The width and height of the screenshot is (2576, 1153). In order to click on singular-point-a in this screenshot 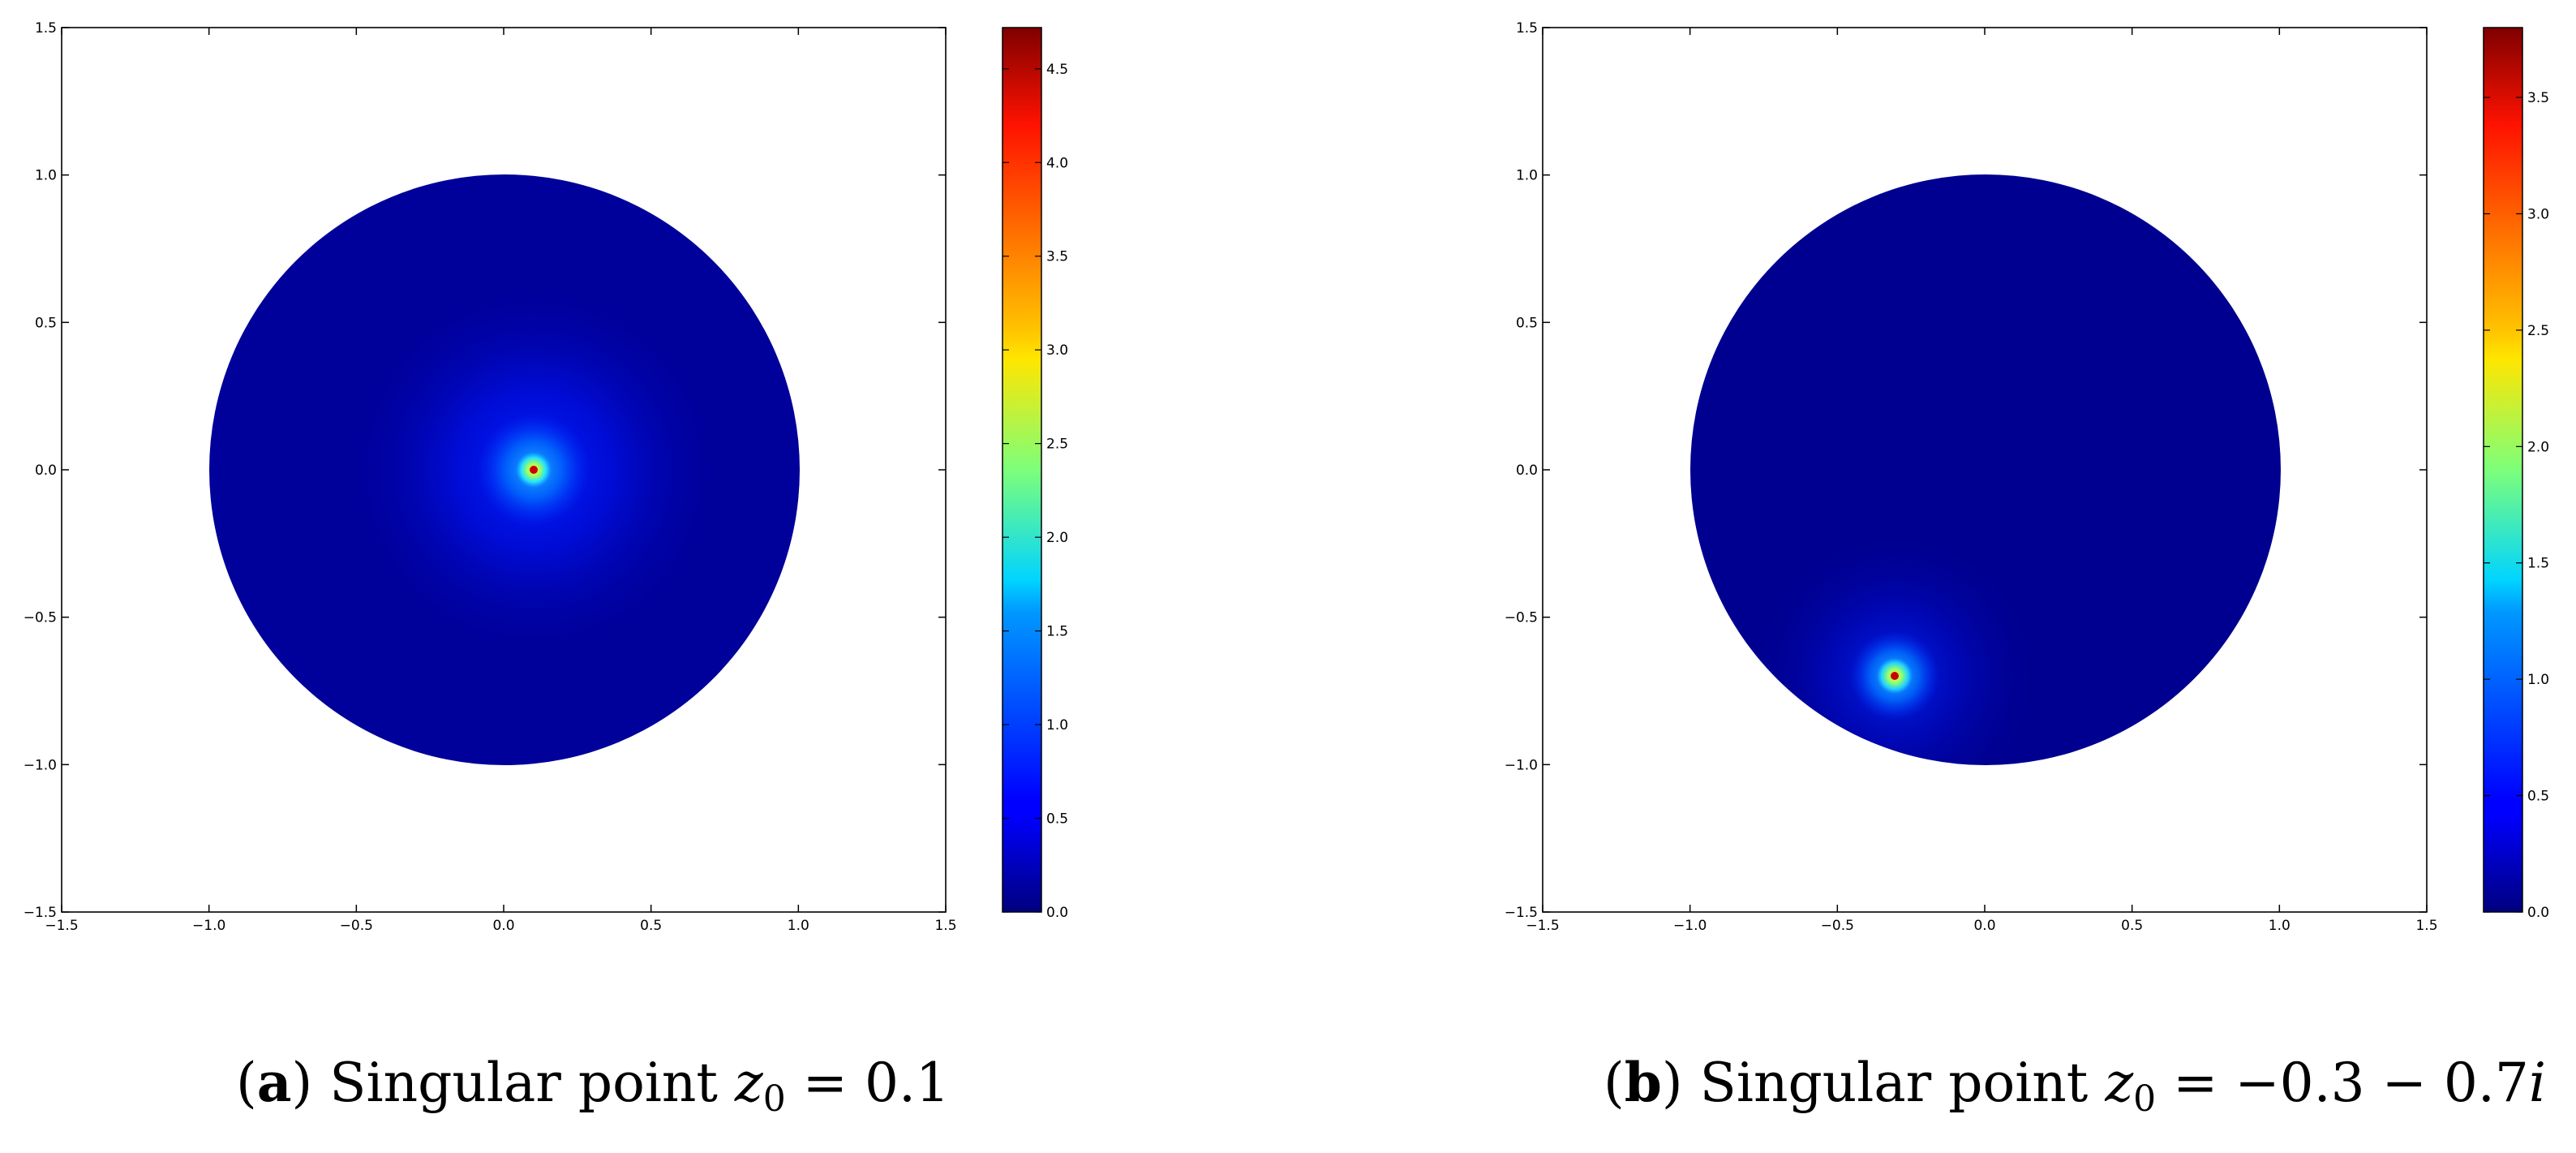, I will do `click(534, 470)`.